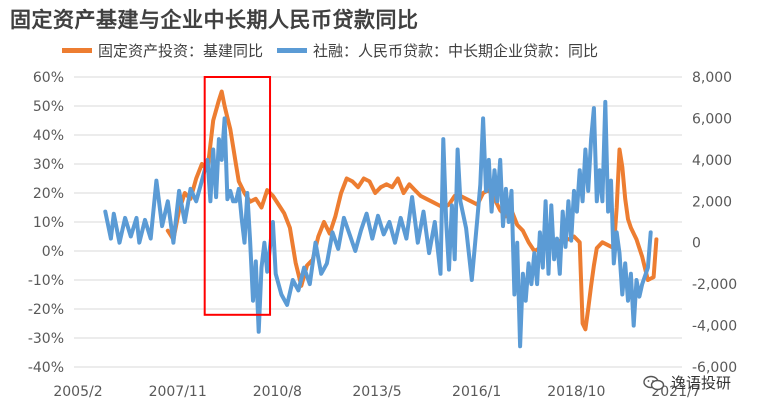 The height and width of the screenshot is (413, 767). Describe the element at coordinates (48, 136) in the screenshot. I see `left-y-tick-label: 40%` at that location.